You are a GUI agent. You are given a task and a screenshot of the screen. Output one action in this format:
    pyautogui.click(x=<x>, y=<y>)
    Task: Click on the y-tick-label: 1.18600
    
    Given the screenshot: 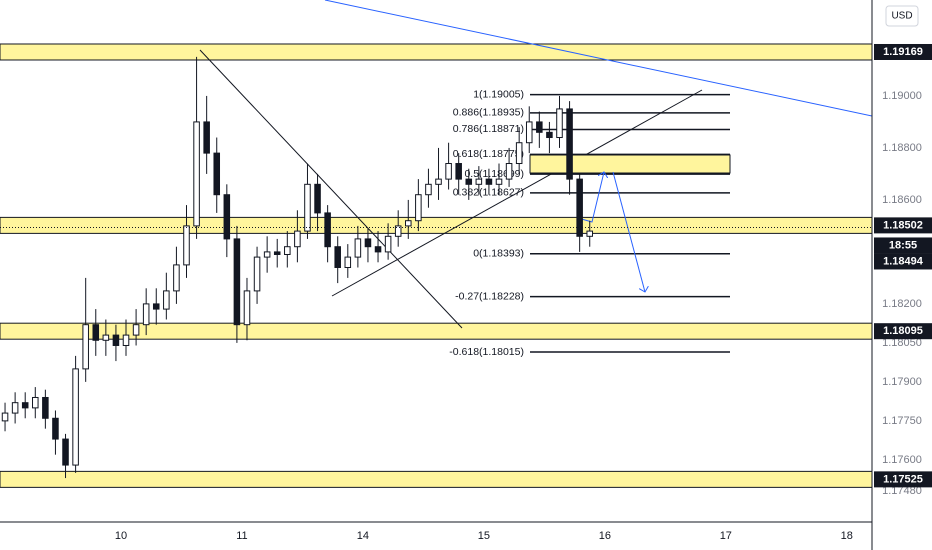 What is the action you would take?
    pyautogui.click(x=902, y=200)
    